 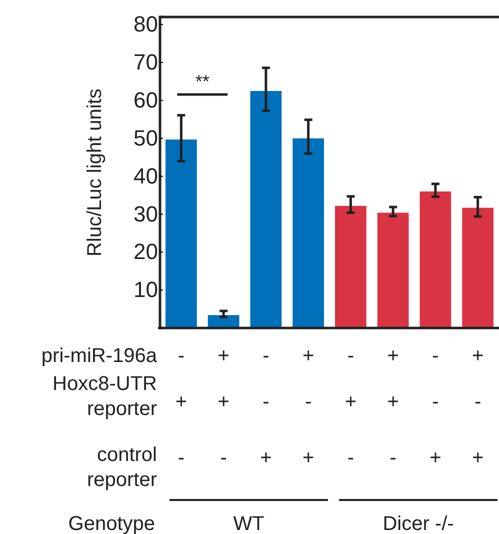 I want to click on text: WT, so click(x=248, y=523).